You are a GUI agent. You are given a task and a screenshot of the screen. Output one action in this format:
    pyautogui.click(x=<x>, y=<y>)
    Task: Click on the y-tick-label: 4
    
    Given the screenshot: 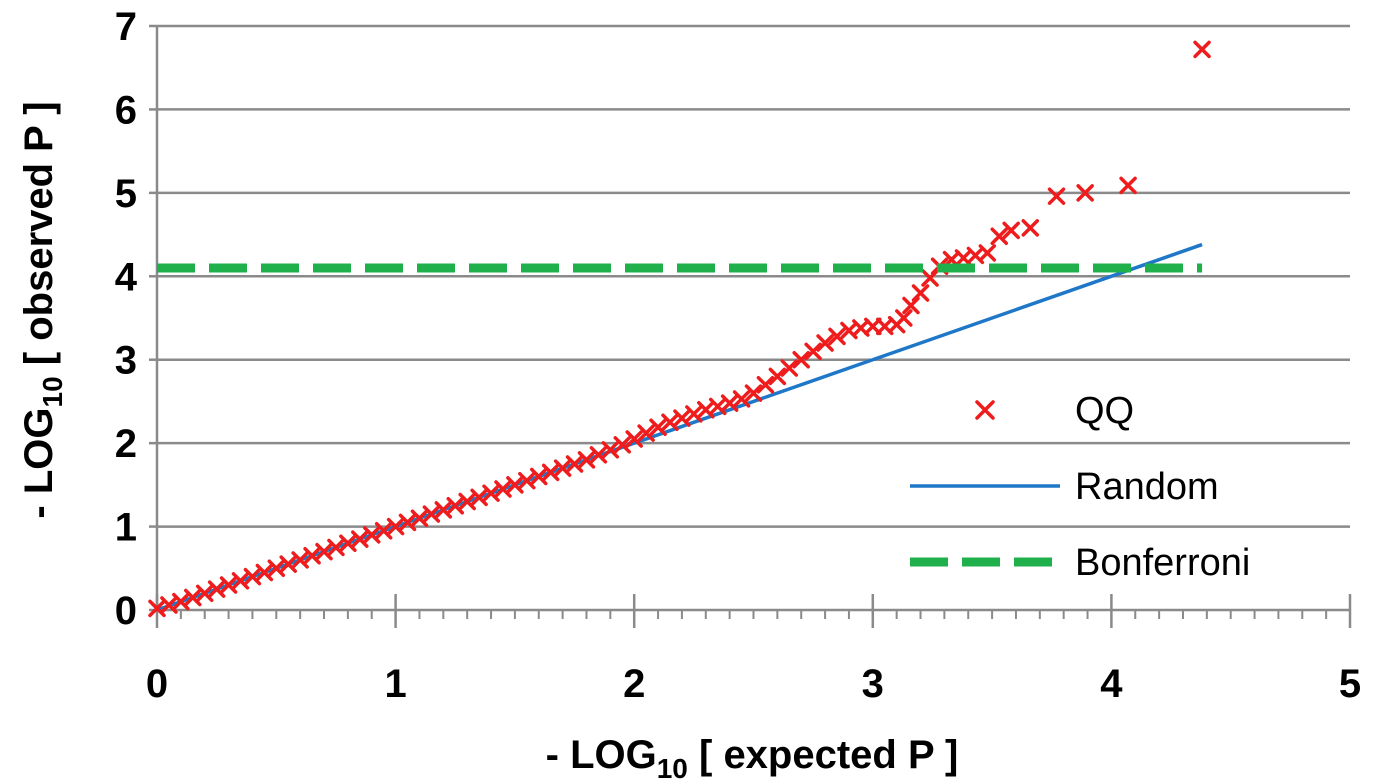 What is the action you would take?
    pyautogui.click(x=126, y=277)
    